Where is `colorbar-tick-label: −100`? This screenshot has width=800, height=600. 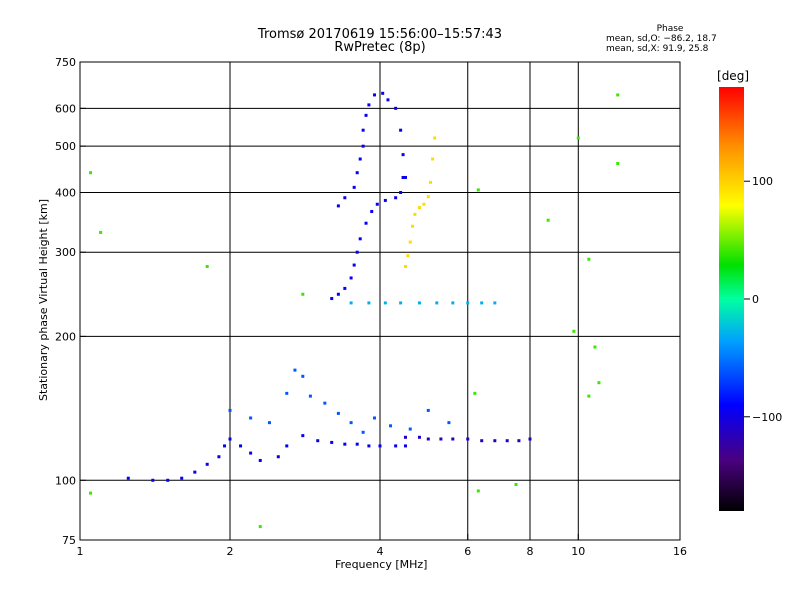
colorbar-tick-label: −100 is located at coordinates (767, 417).